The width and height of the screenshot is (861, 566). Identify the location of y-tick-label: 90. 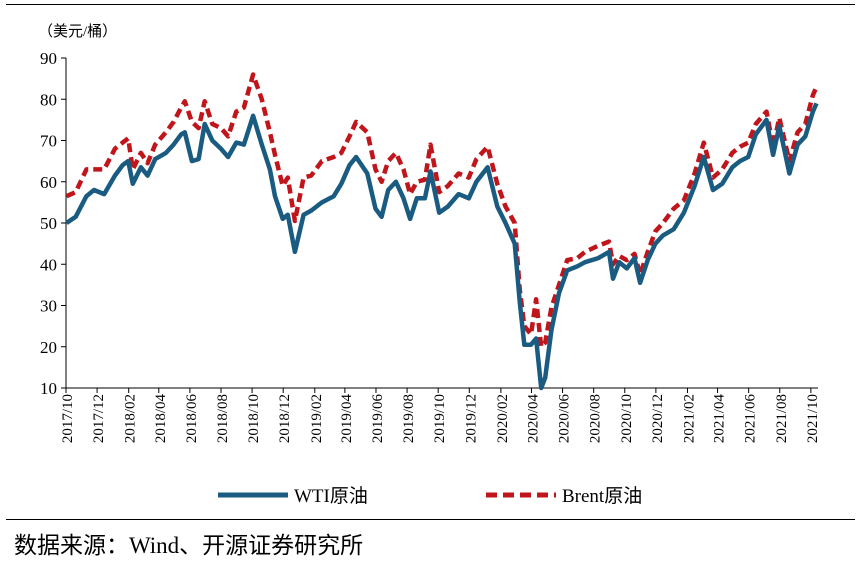
(48, 58).